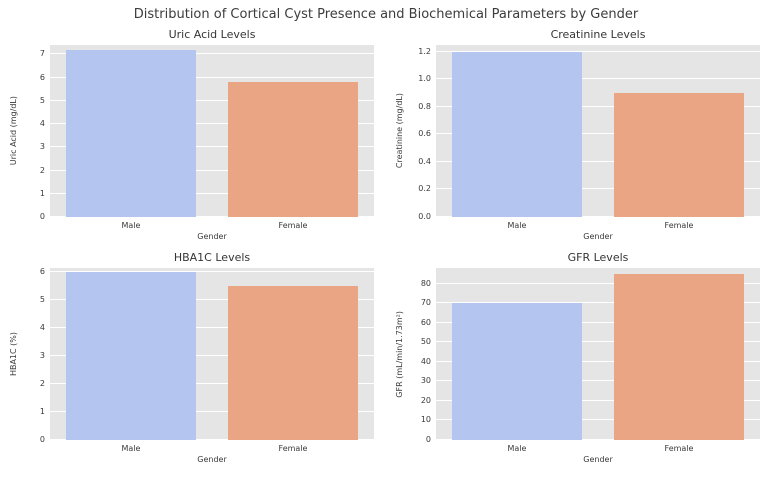 Image resolution: width=772 pixels, height=477 pixels. Describe the element at coordinates (42, 328) in the screenshot. I see `y-tick-label: 4` at that location.